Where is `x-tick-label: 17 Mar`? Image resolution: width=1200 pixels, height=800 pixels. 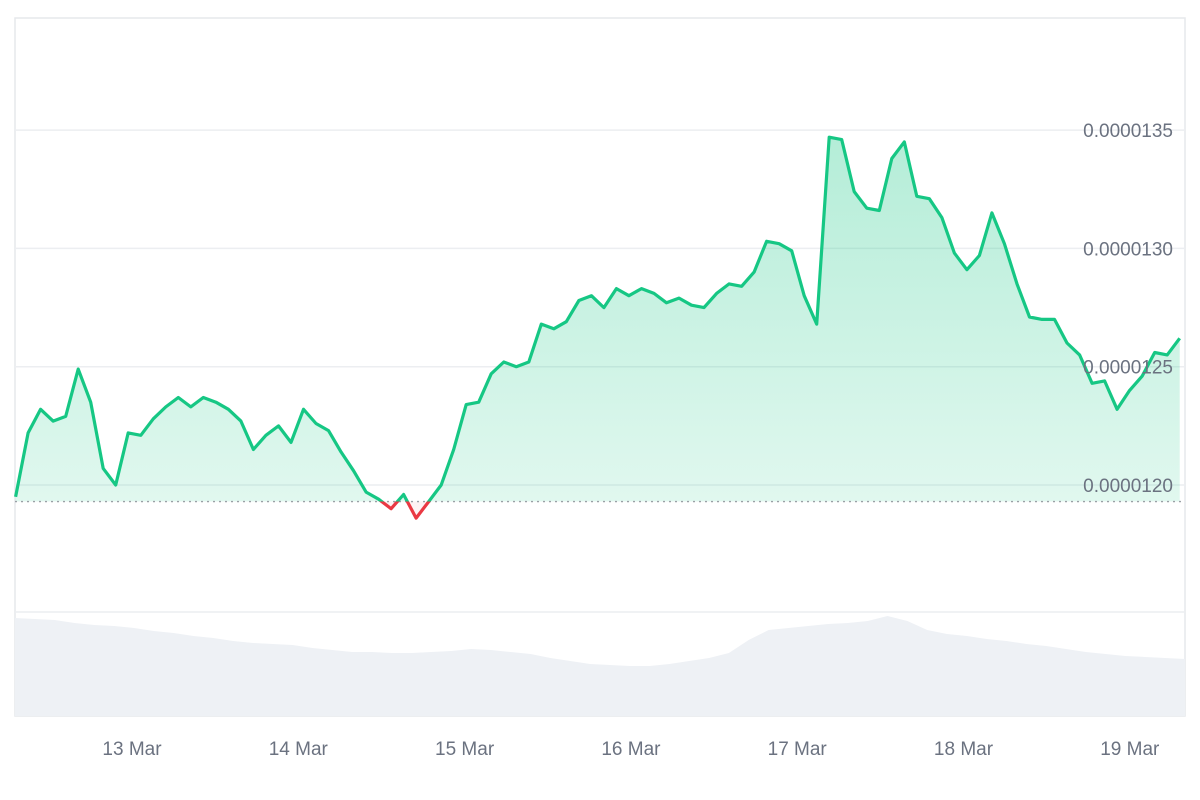
x-tick-label: 17 Mar is located at coordinates (798, 749).